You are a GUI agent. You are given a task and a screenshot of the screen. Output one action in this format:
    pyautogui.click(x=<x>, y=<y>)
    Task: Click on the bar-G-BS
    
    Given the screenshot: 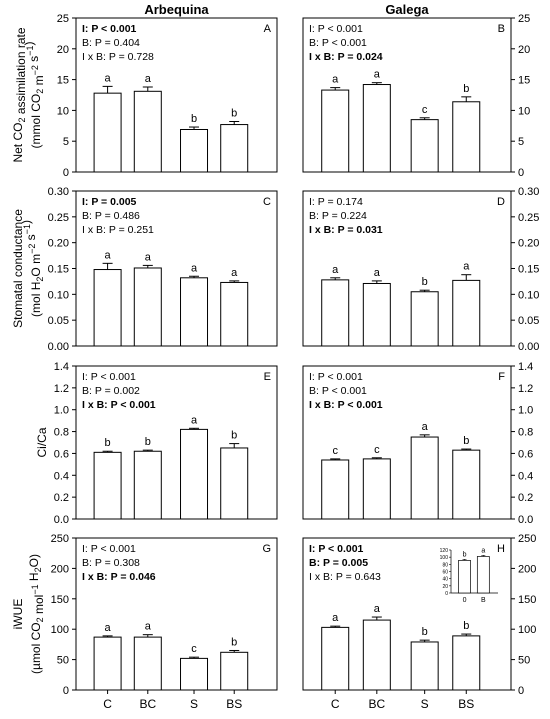 What is the action you would take?
    pyautogui.click(x=234, y=671)
    